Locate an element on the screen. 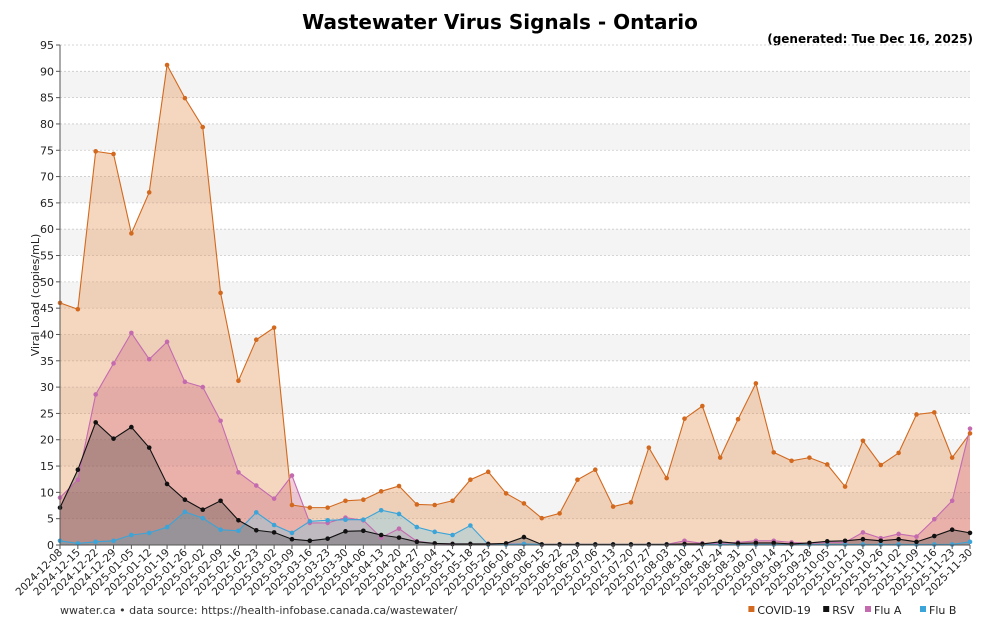  y-tick-label: 35 is located at coordinates (47, 361).